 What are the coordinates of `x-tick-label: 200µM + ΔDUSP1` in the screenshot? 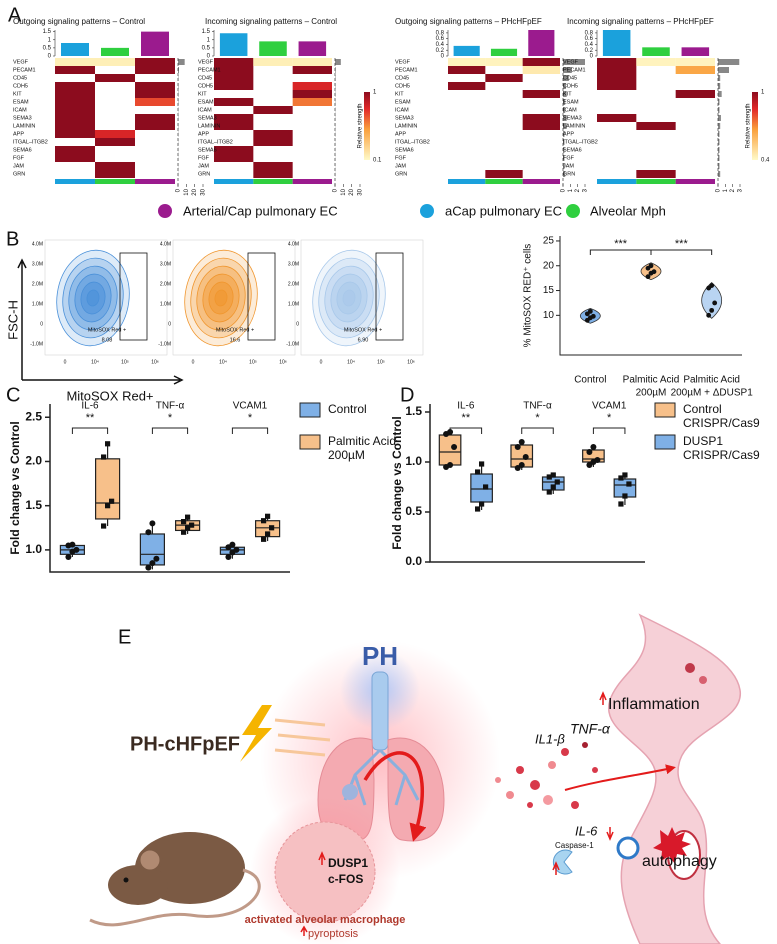 It's located at (712, 393).